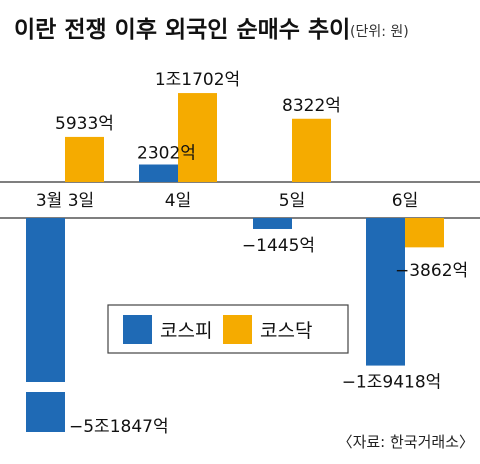 Image resolution: width=480 pixels, height=464 pixels. What do you see at coordinates (431, 271) in the screenshot?
I see `value-label: −3862억` at bounding box center [431, 271].